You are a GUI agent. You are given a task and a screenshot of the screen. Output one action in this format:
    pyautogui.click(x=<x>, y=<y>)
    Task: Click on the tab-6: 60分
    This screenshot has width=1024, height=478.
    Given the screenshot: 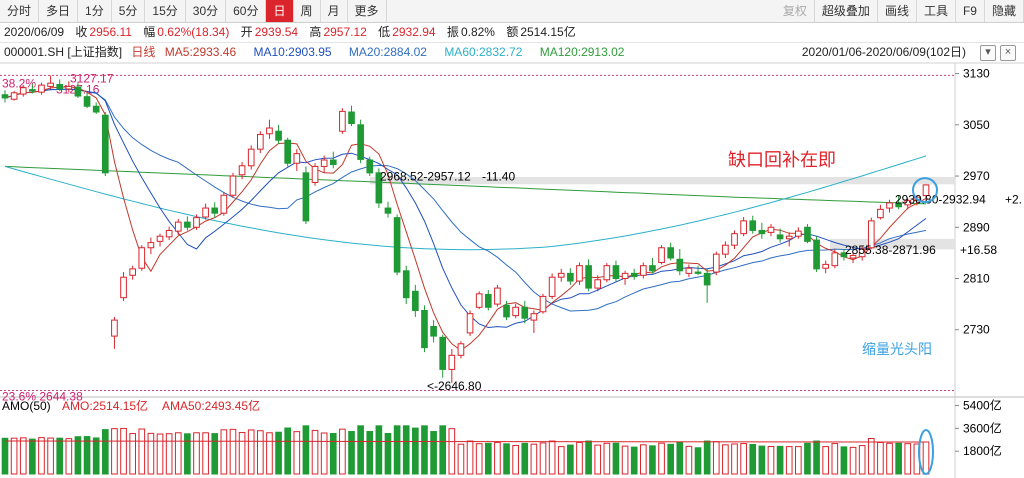 What is the action you would take?
    pyautogui.click(x=246, y=11)
    